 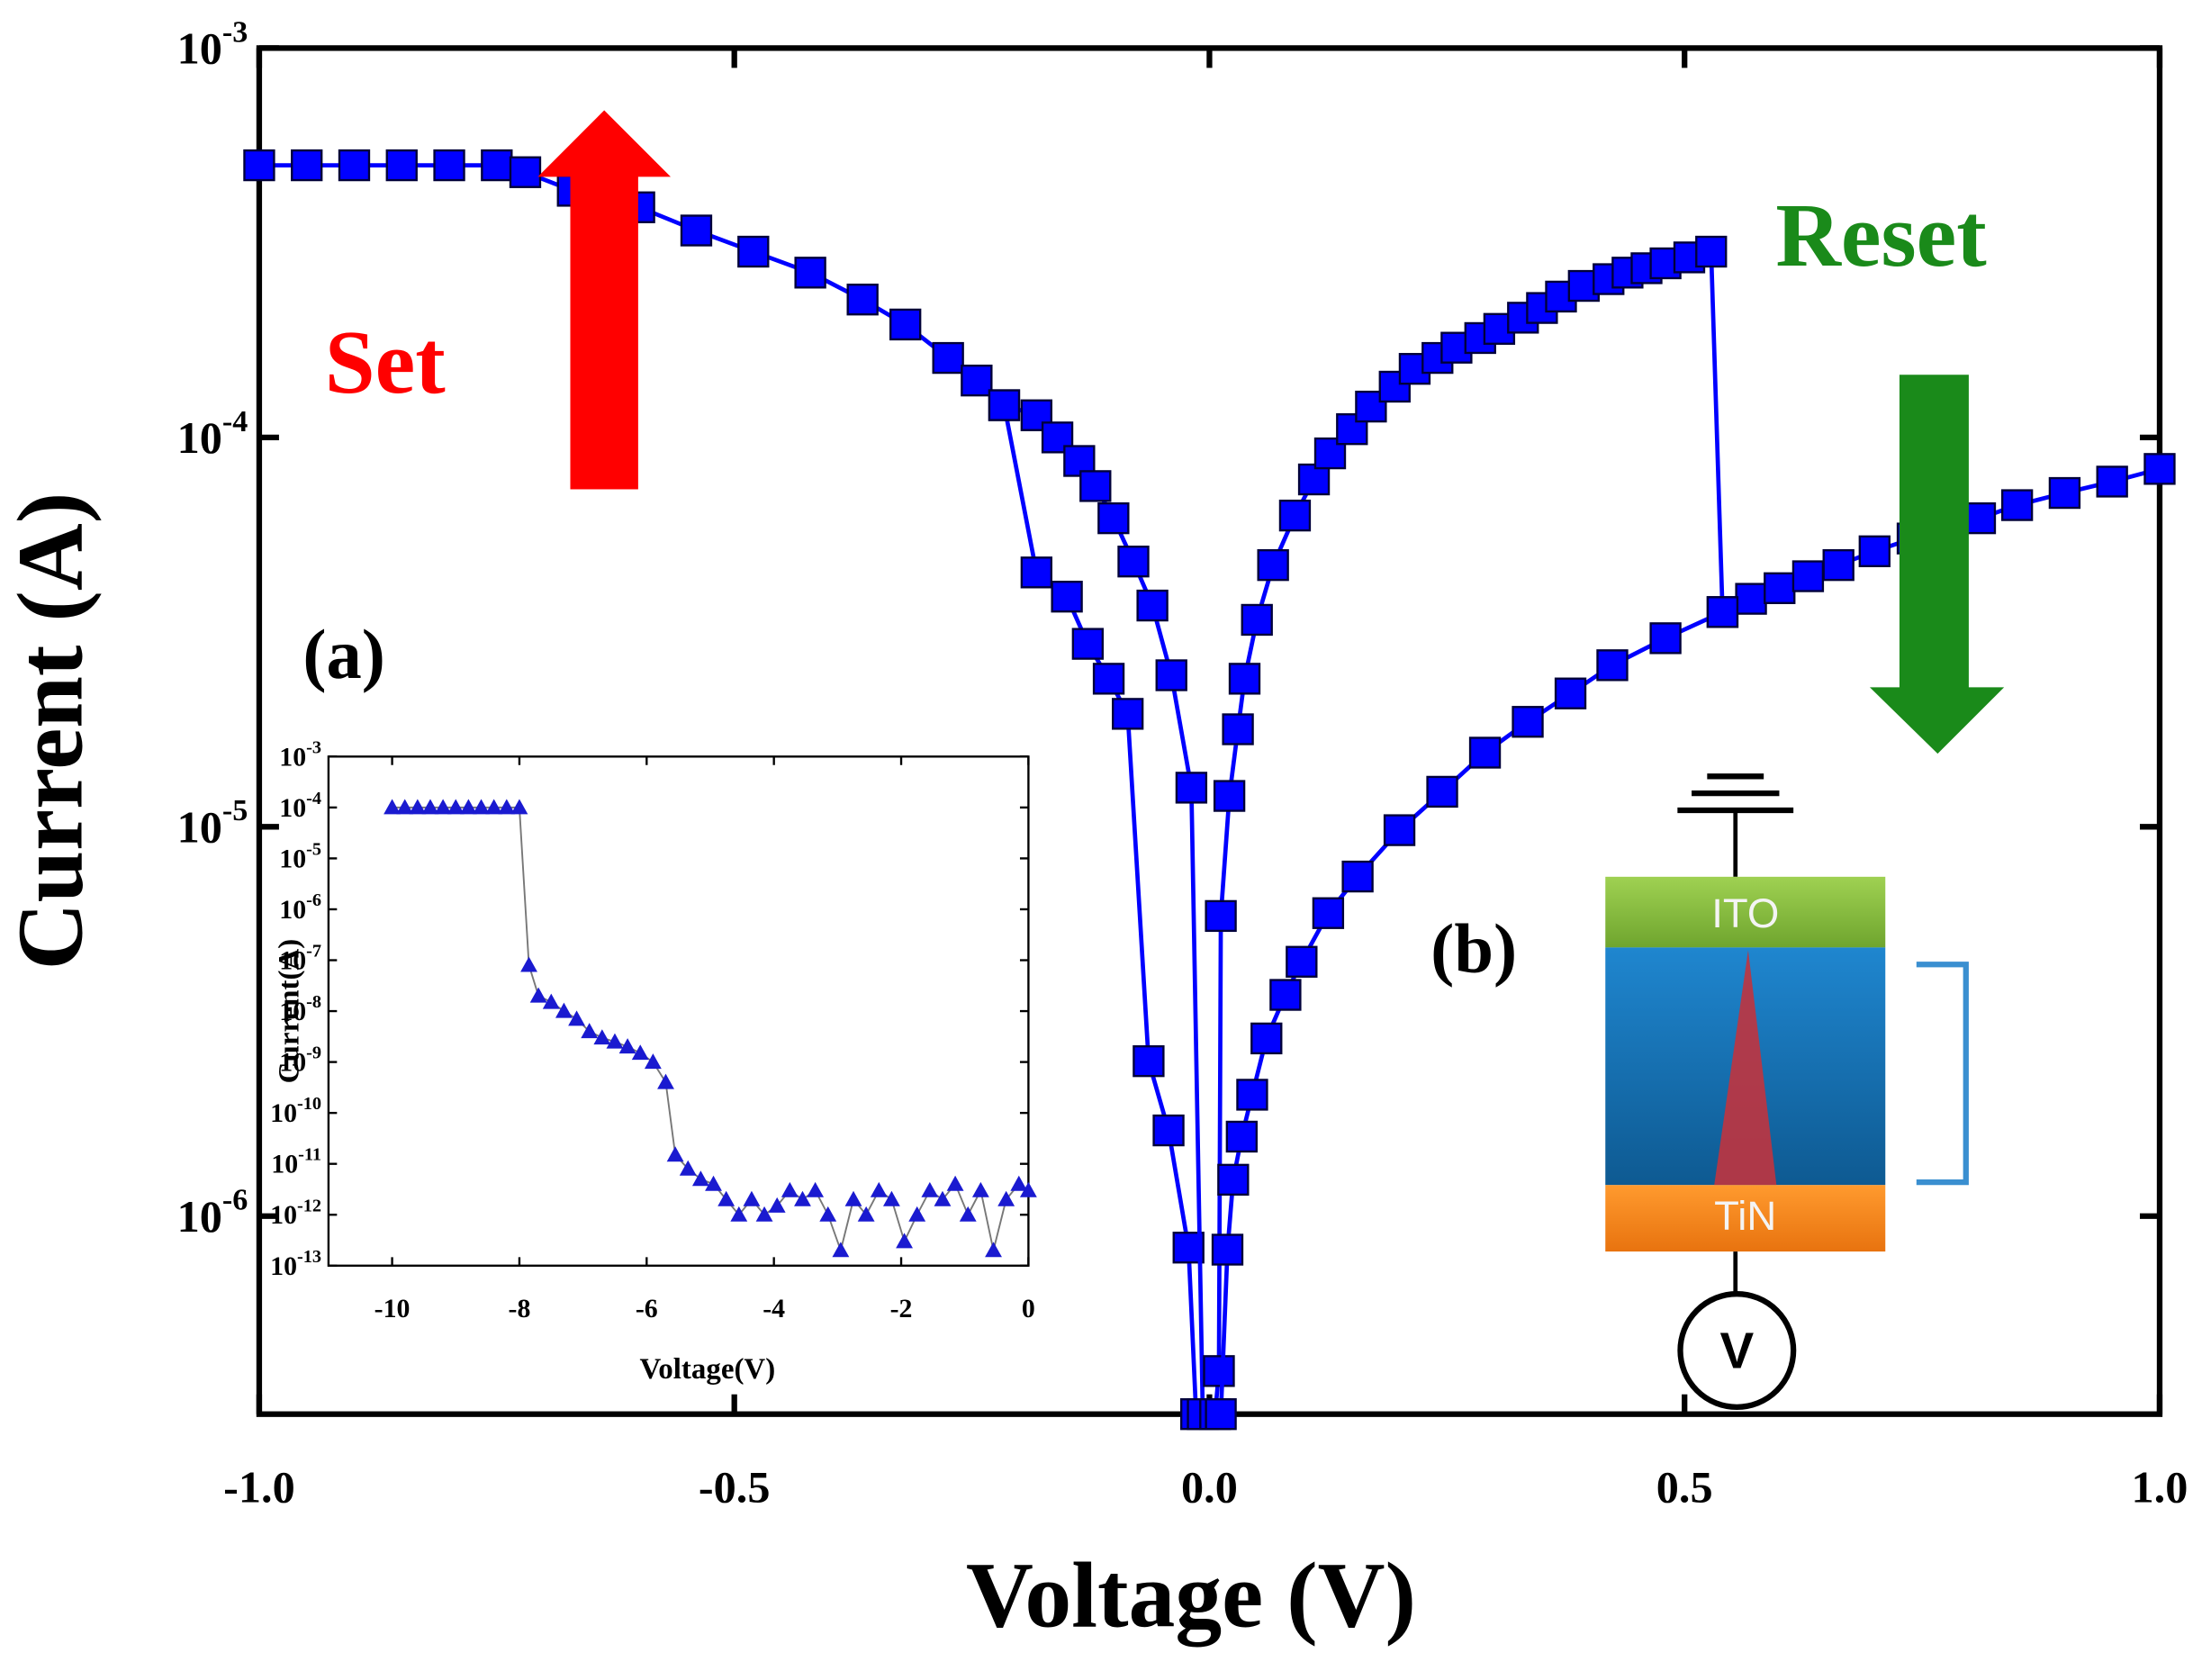 What do you see at coordinates (1737, 1351) in the screenshot?
I see `voltmeter-label: V` at bounding box center [1737, 1351].